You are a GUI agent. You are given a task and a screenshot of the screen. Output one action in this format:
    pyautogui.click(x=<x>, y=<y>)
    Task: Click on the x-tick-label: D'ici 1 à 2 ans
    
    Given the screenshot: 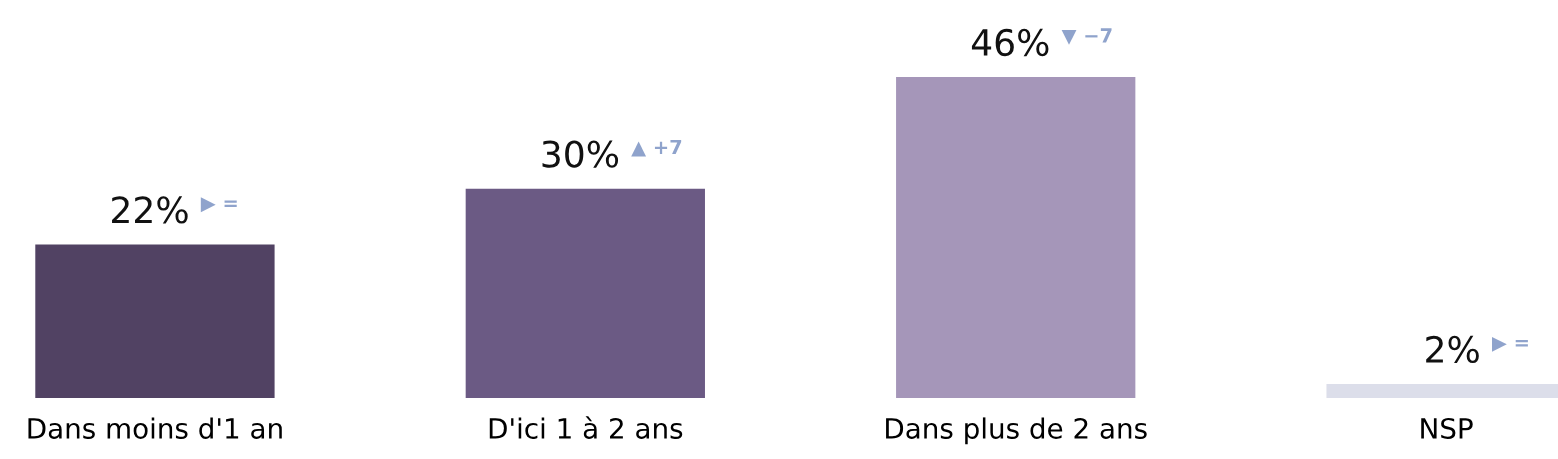 What is the action you would take?
    pyautogui.click(x=586, y=427)
    